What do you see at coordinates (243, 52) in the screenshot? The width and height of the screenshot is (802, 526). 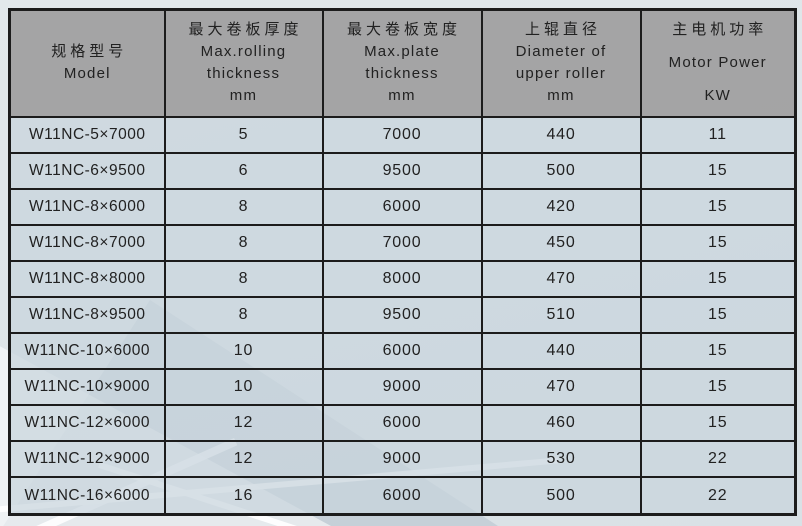 I see `header-line: Max.rolling` at bounding box center [243, 52].